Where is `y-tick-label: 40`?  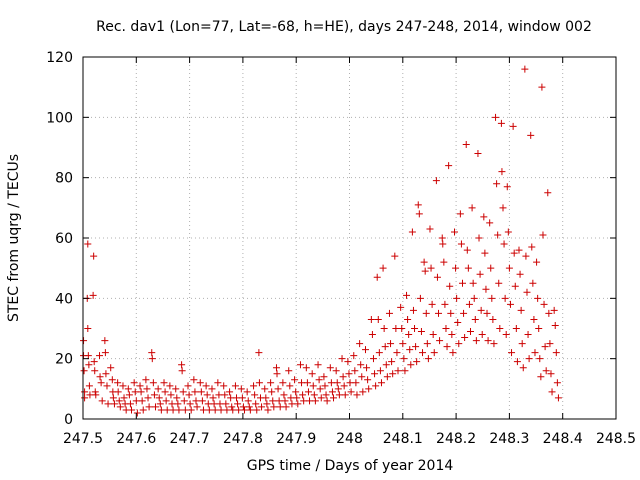 y-tick-label: 40 is located at coordinates (64, 299).